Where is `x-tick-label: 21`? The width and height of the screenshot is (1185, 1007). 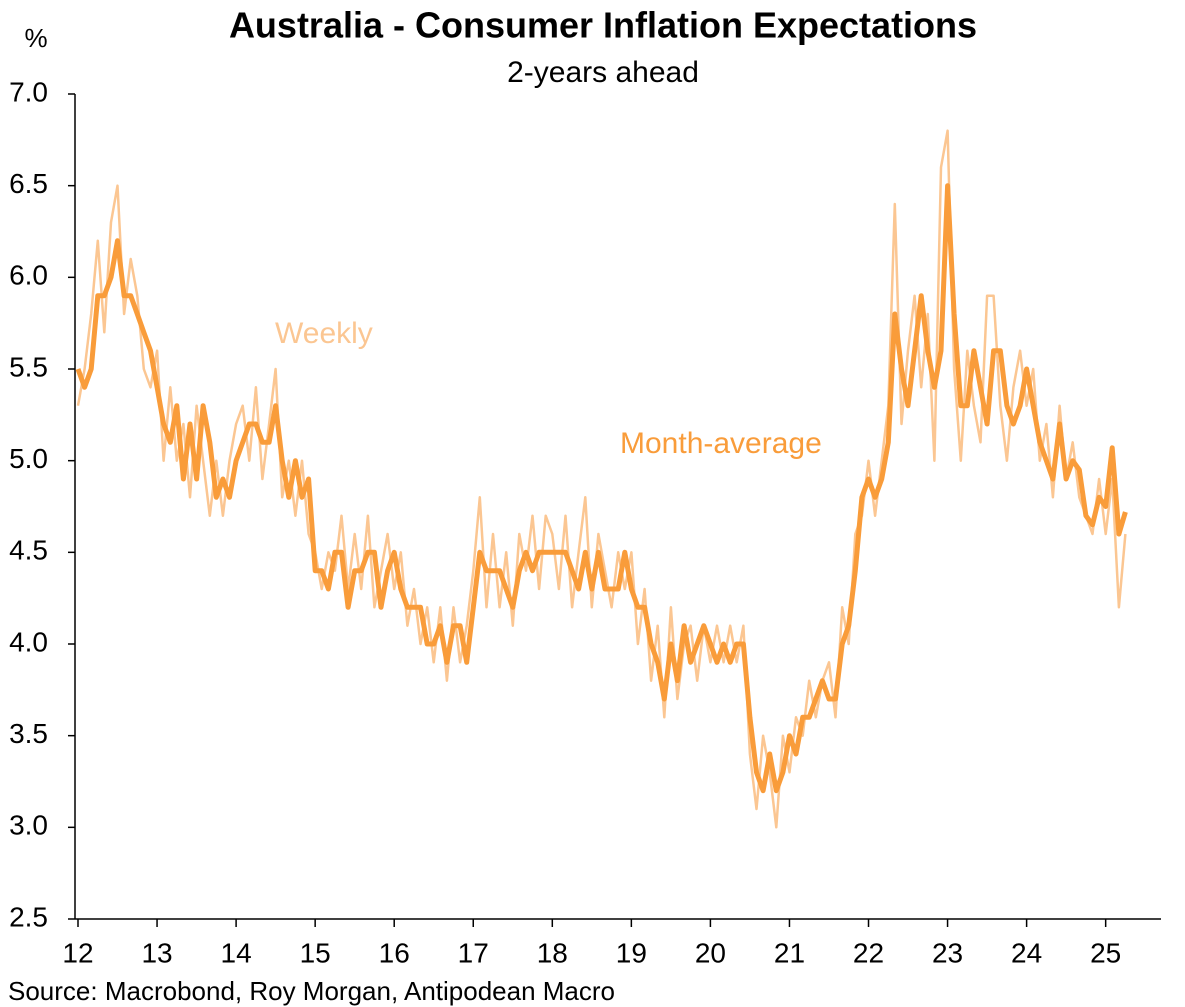 x-tick-label: 21 is located at coordinates (789, 952).